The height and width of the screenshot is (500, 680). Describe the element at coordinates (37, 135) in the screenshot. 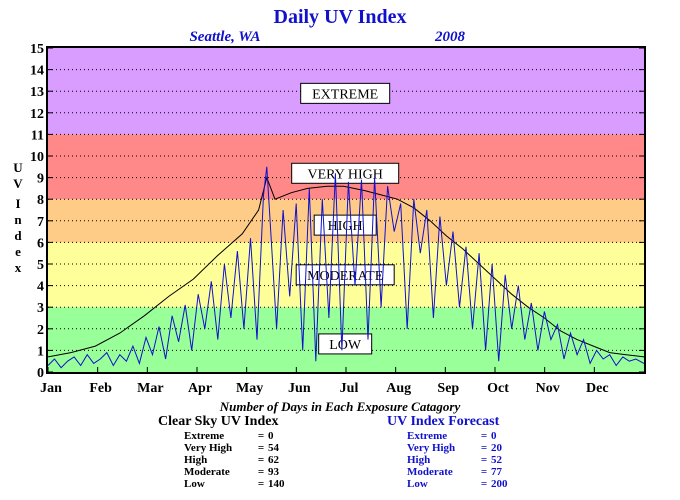

I see `y-tick-label: 11` at that location.